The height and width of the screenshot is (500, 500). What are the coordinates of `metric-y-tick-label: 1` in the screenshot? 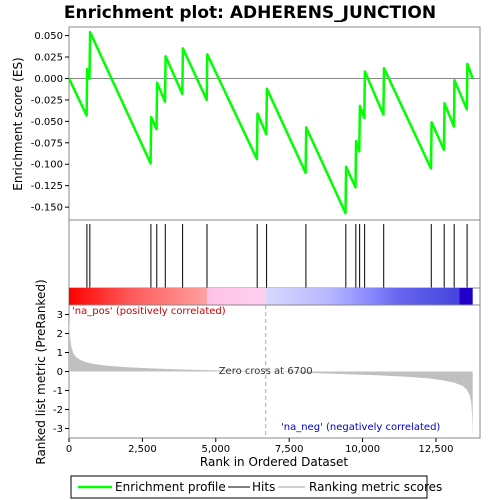 It's located at (60, 353).